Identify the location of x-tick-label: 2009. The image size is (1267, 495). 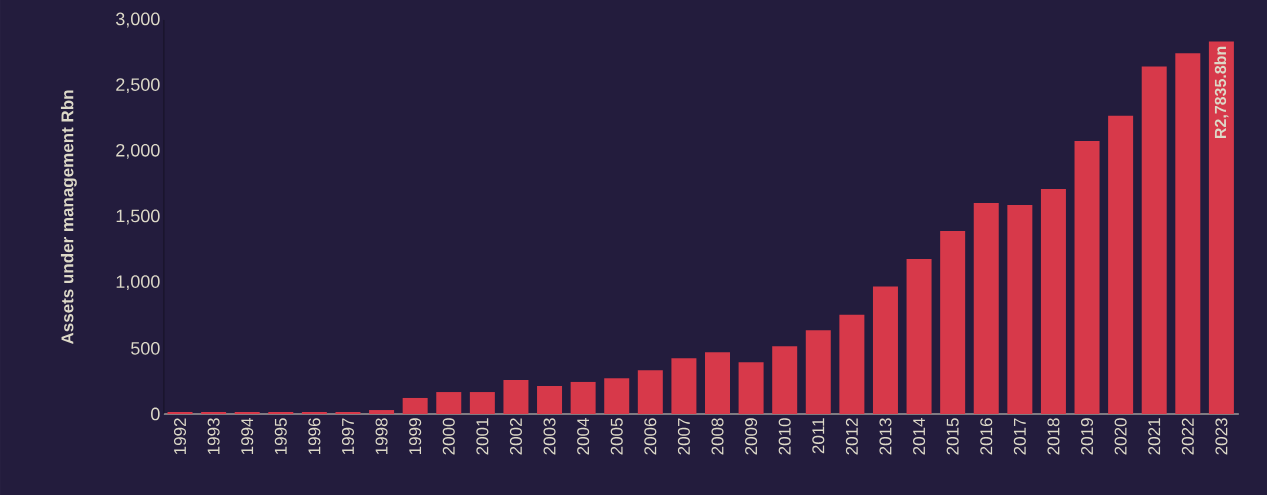
(751, 436).